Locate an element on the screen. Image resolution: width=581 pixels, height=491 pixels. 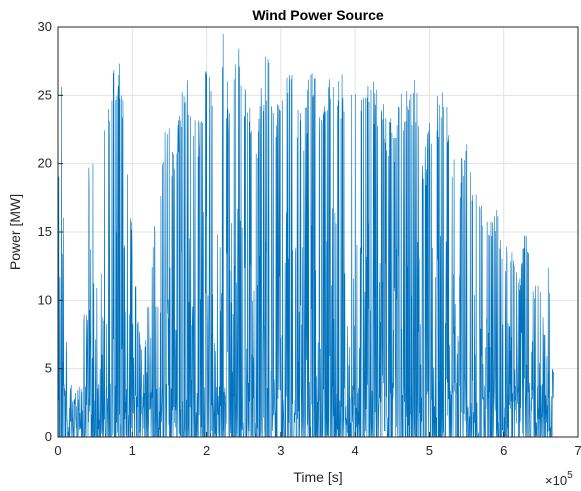
y-tick-label: 15 is located at coordinates (45, 231).